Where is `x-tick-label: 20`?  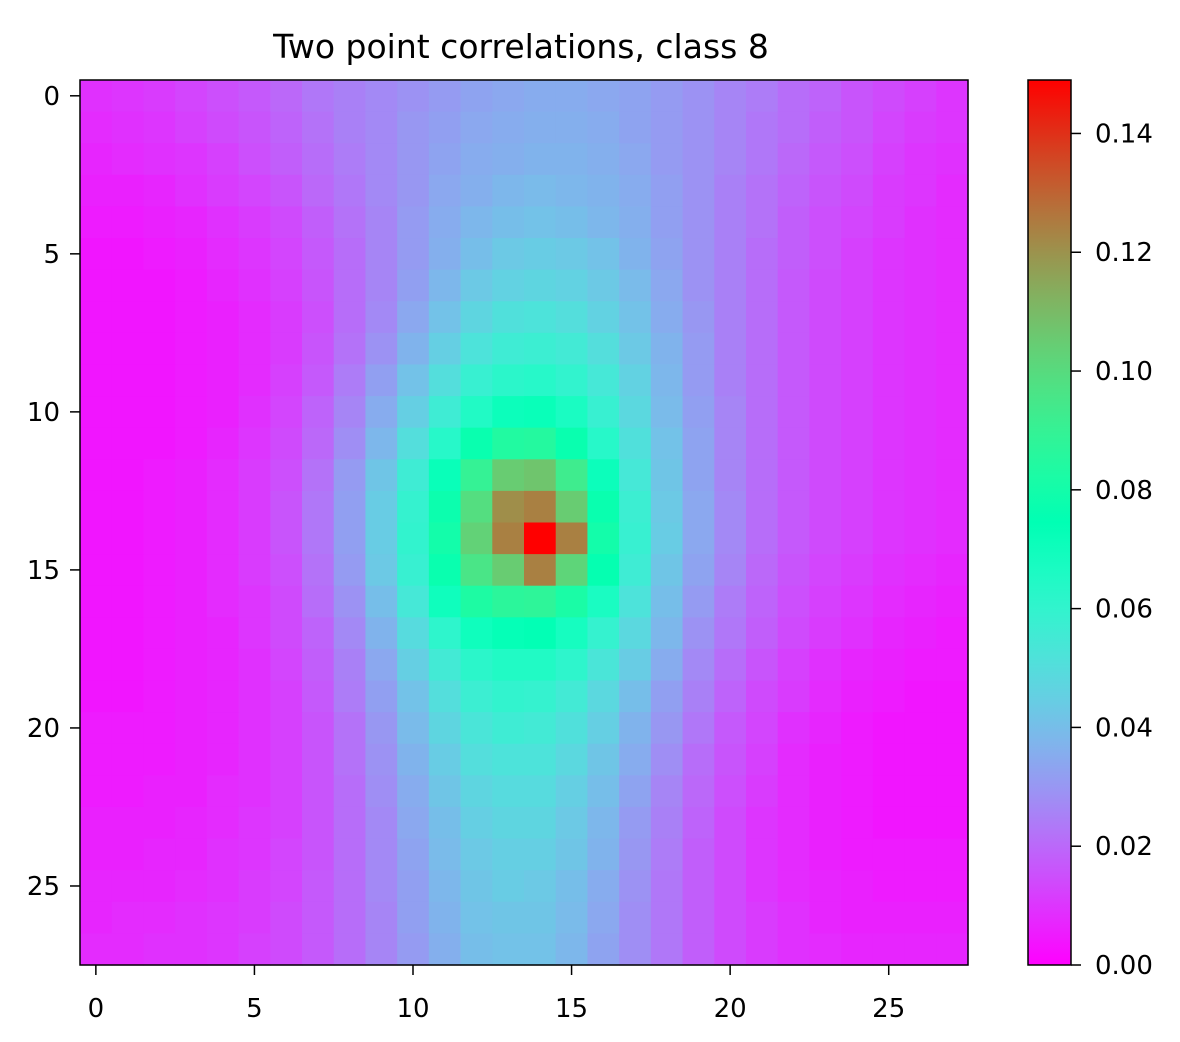
x-tick-label: 20 is located at coordinates (730, 1009).